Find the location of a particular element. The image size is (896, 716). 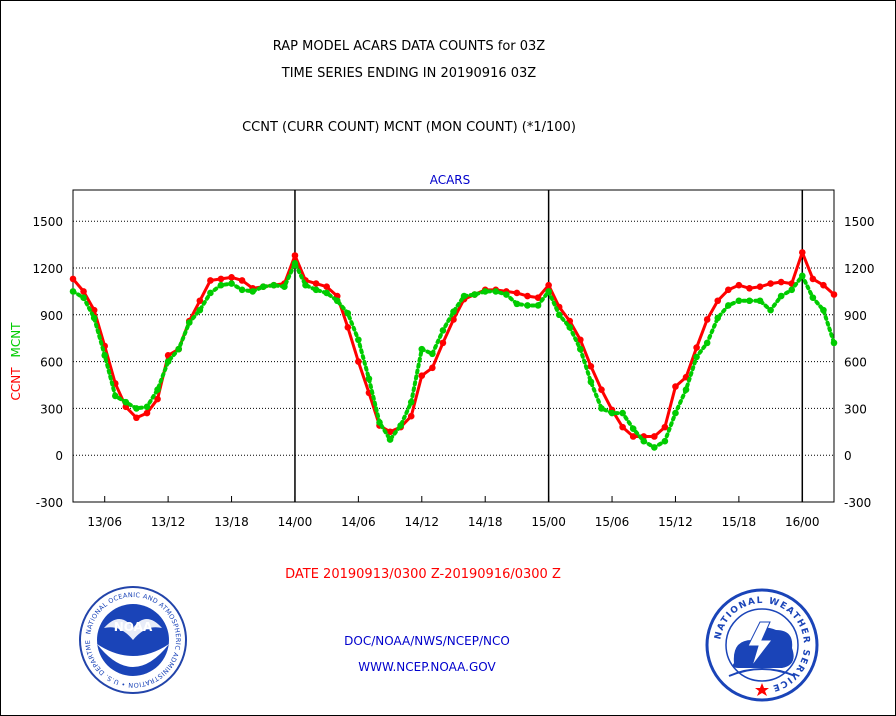

y-axis-label-ccnt: CCNT is located at coordinates (16, 384).